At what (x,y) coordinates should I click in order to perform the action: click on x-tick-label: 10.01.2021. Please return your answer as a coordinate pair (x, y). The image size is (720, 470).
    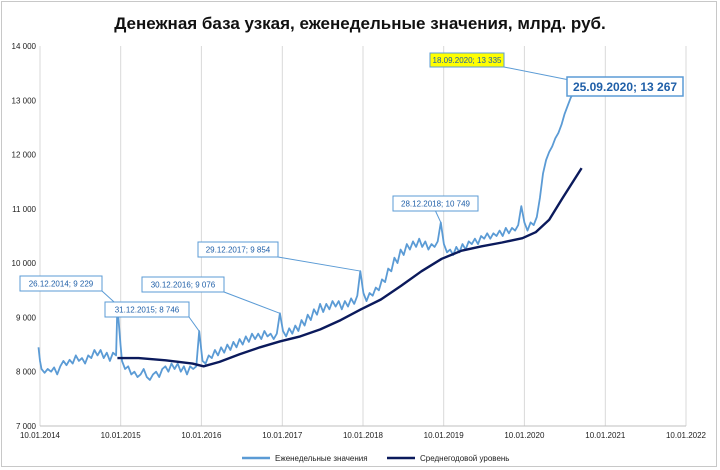
    Looking at the image, I should click on (605, 435).